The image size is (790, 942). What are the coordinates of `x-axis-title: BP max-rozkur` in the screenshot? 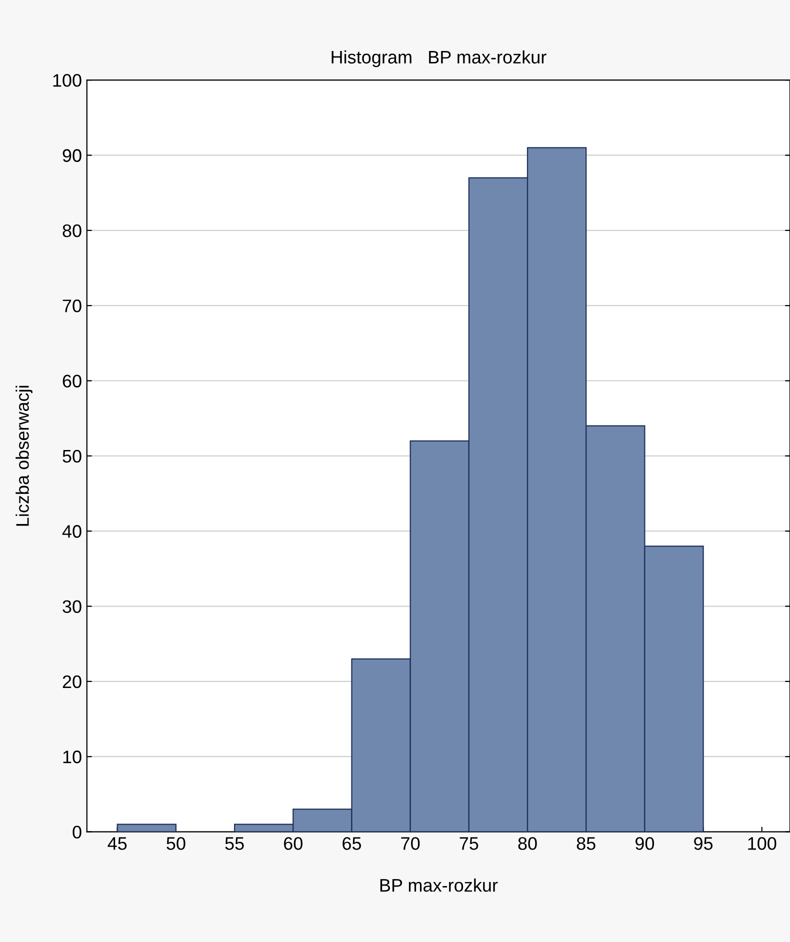 It's located at (439, 885).